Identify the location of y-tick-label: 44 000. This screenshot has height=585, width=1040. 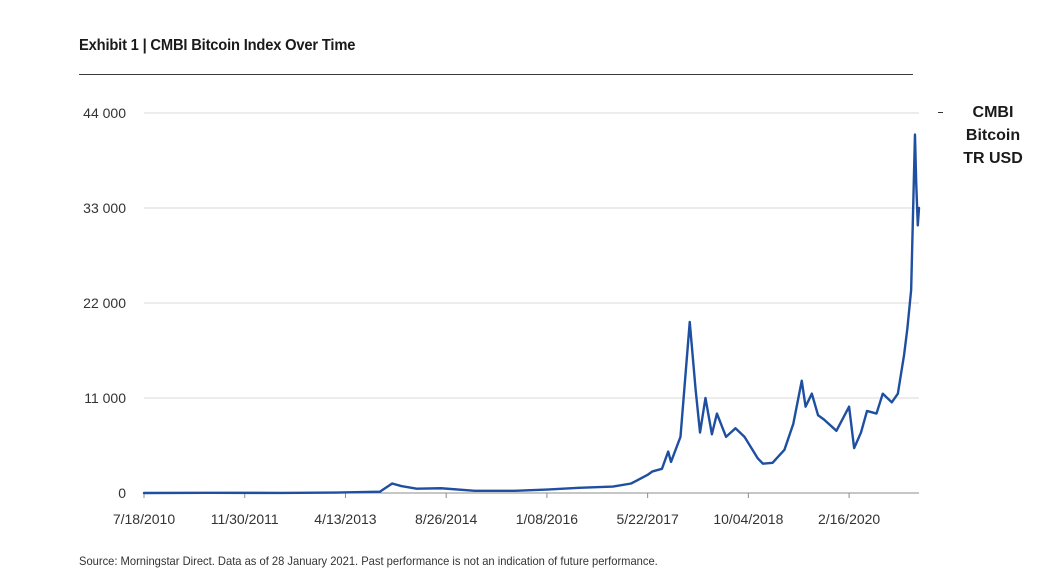
(104, 113).